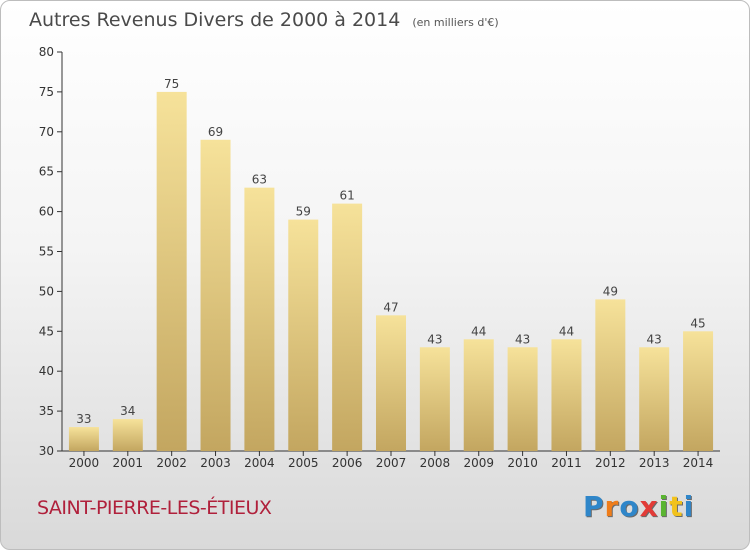  What do you see at coordinates (46, 451) in the screenshot?
I see `y-tick-label: 30` at bounding box center [46, 451].